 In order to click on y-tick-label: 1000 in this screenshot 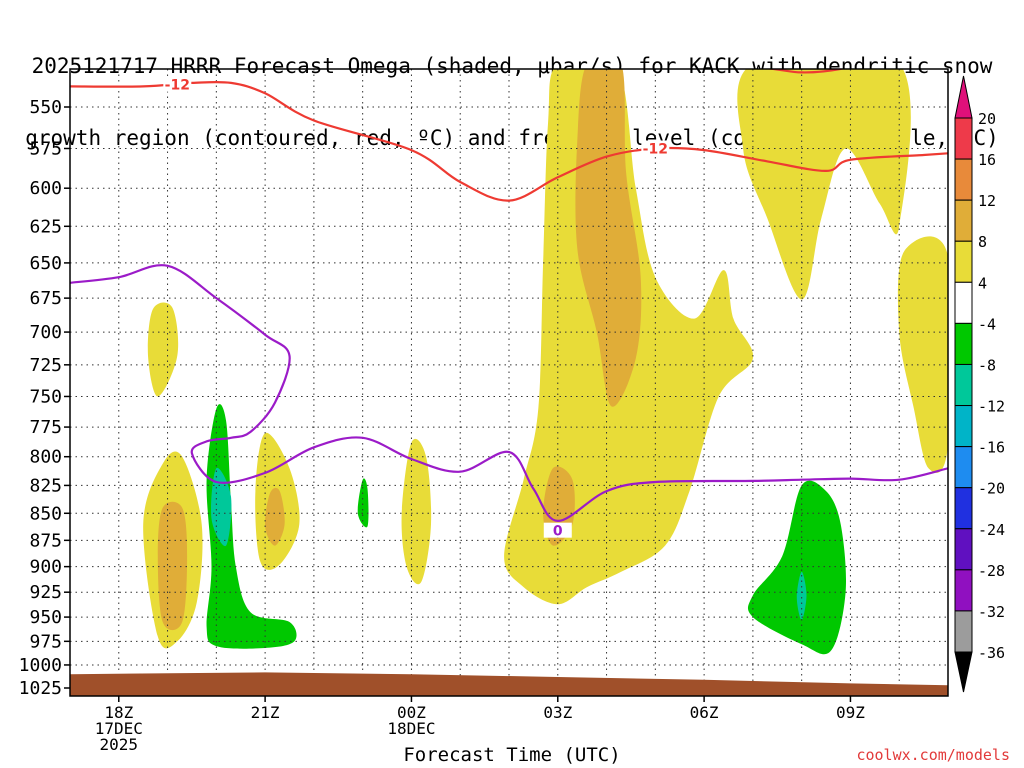, I will do `click(40, 665)`.